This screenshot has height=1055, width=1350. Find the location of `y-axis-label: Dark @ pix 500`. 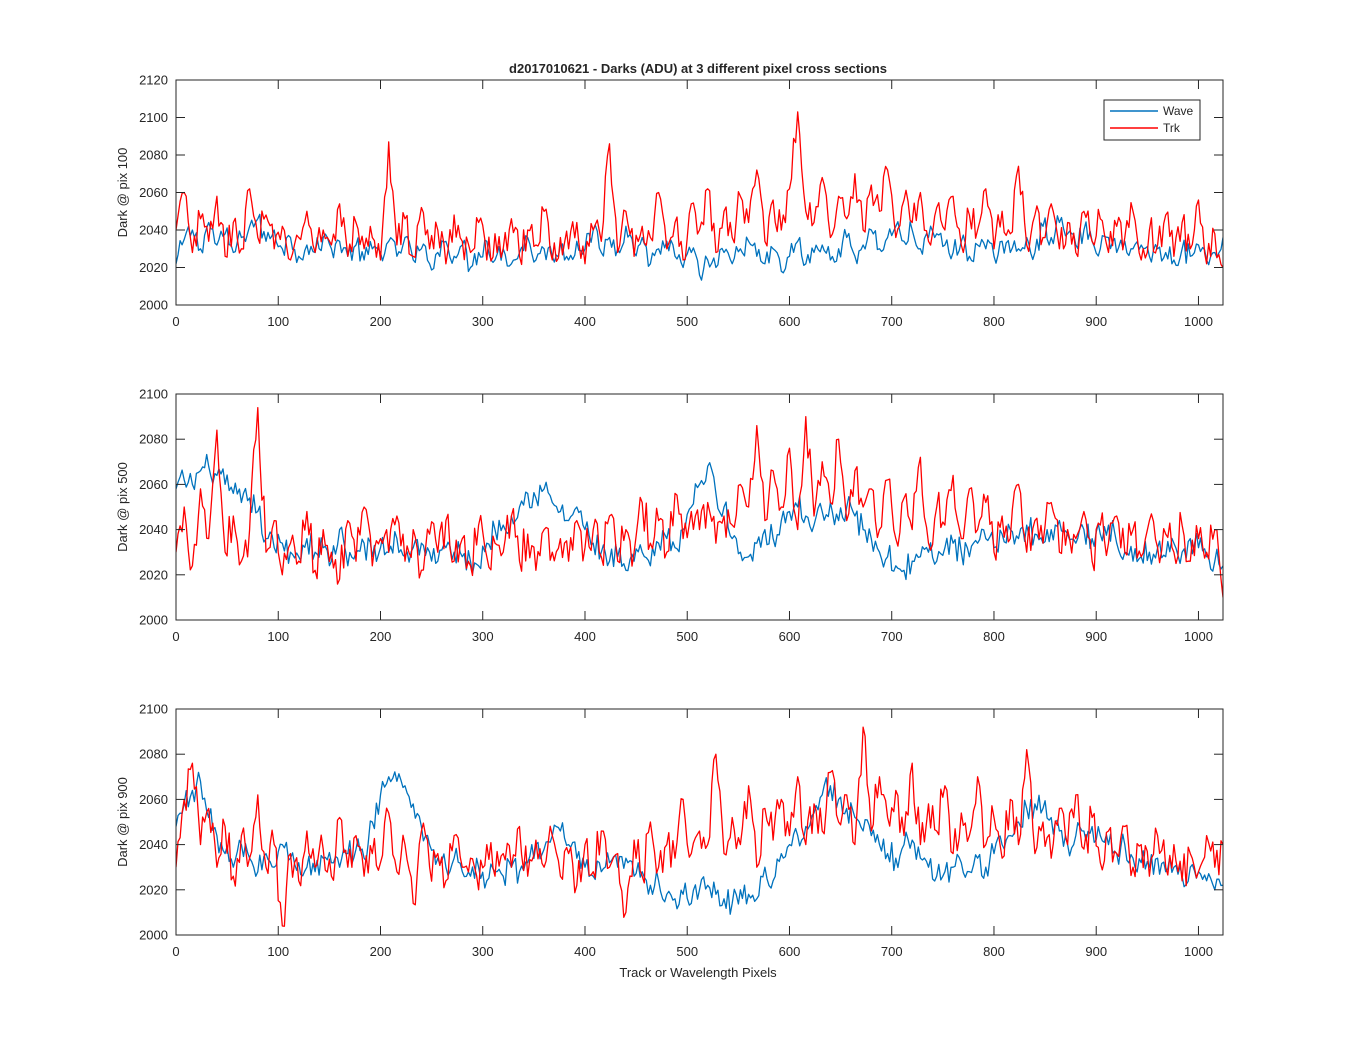

y-axis-label: Dark @ pix 500 is located at coordinates (122, 507).